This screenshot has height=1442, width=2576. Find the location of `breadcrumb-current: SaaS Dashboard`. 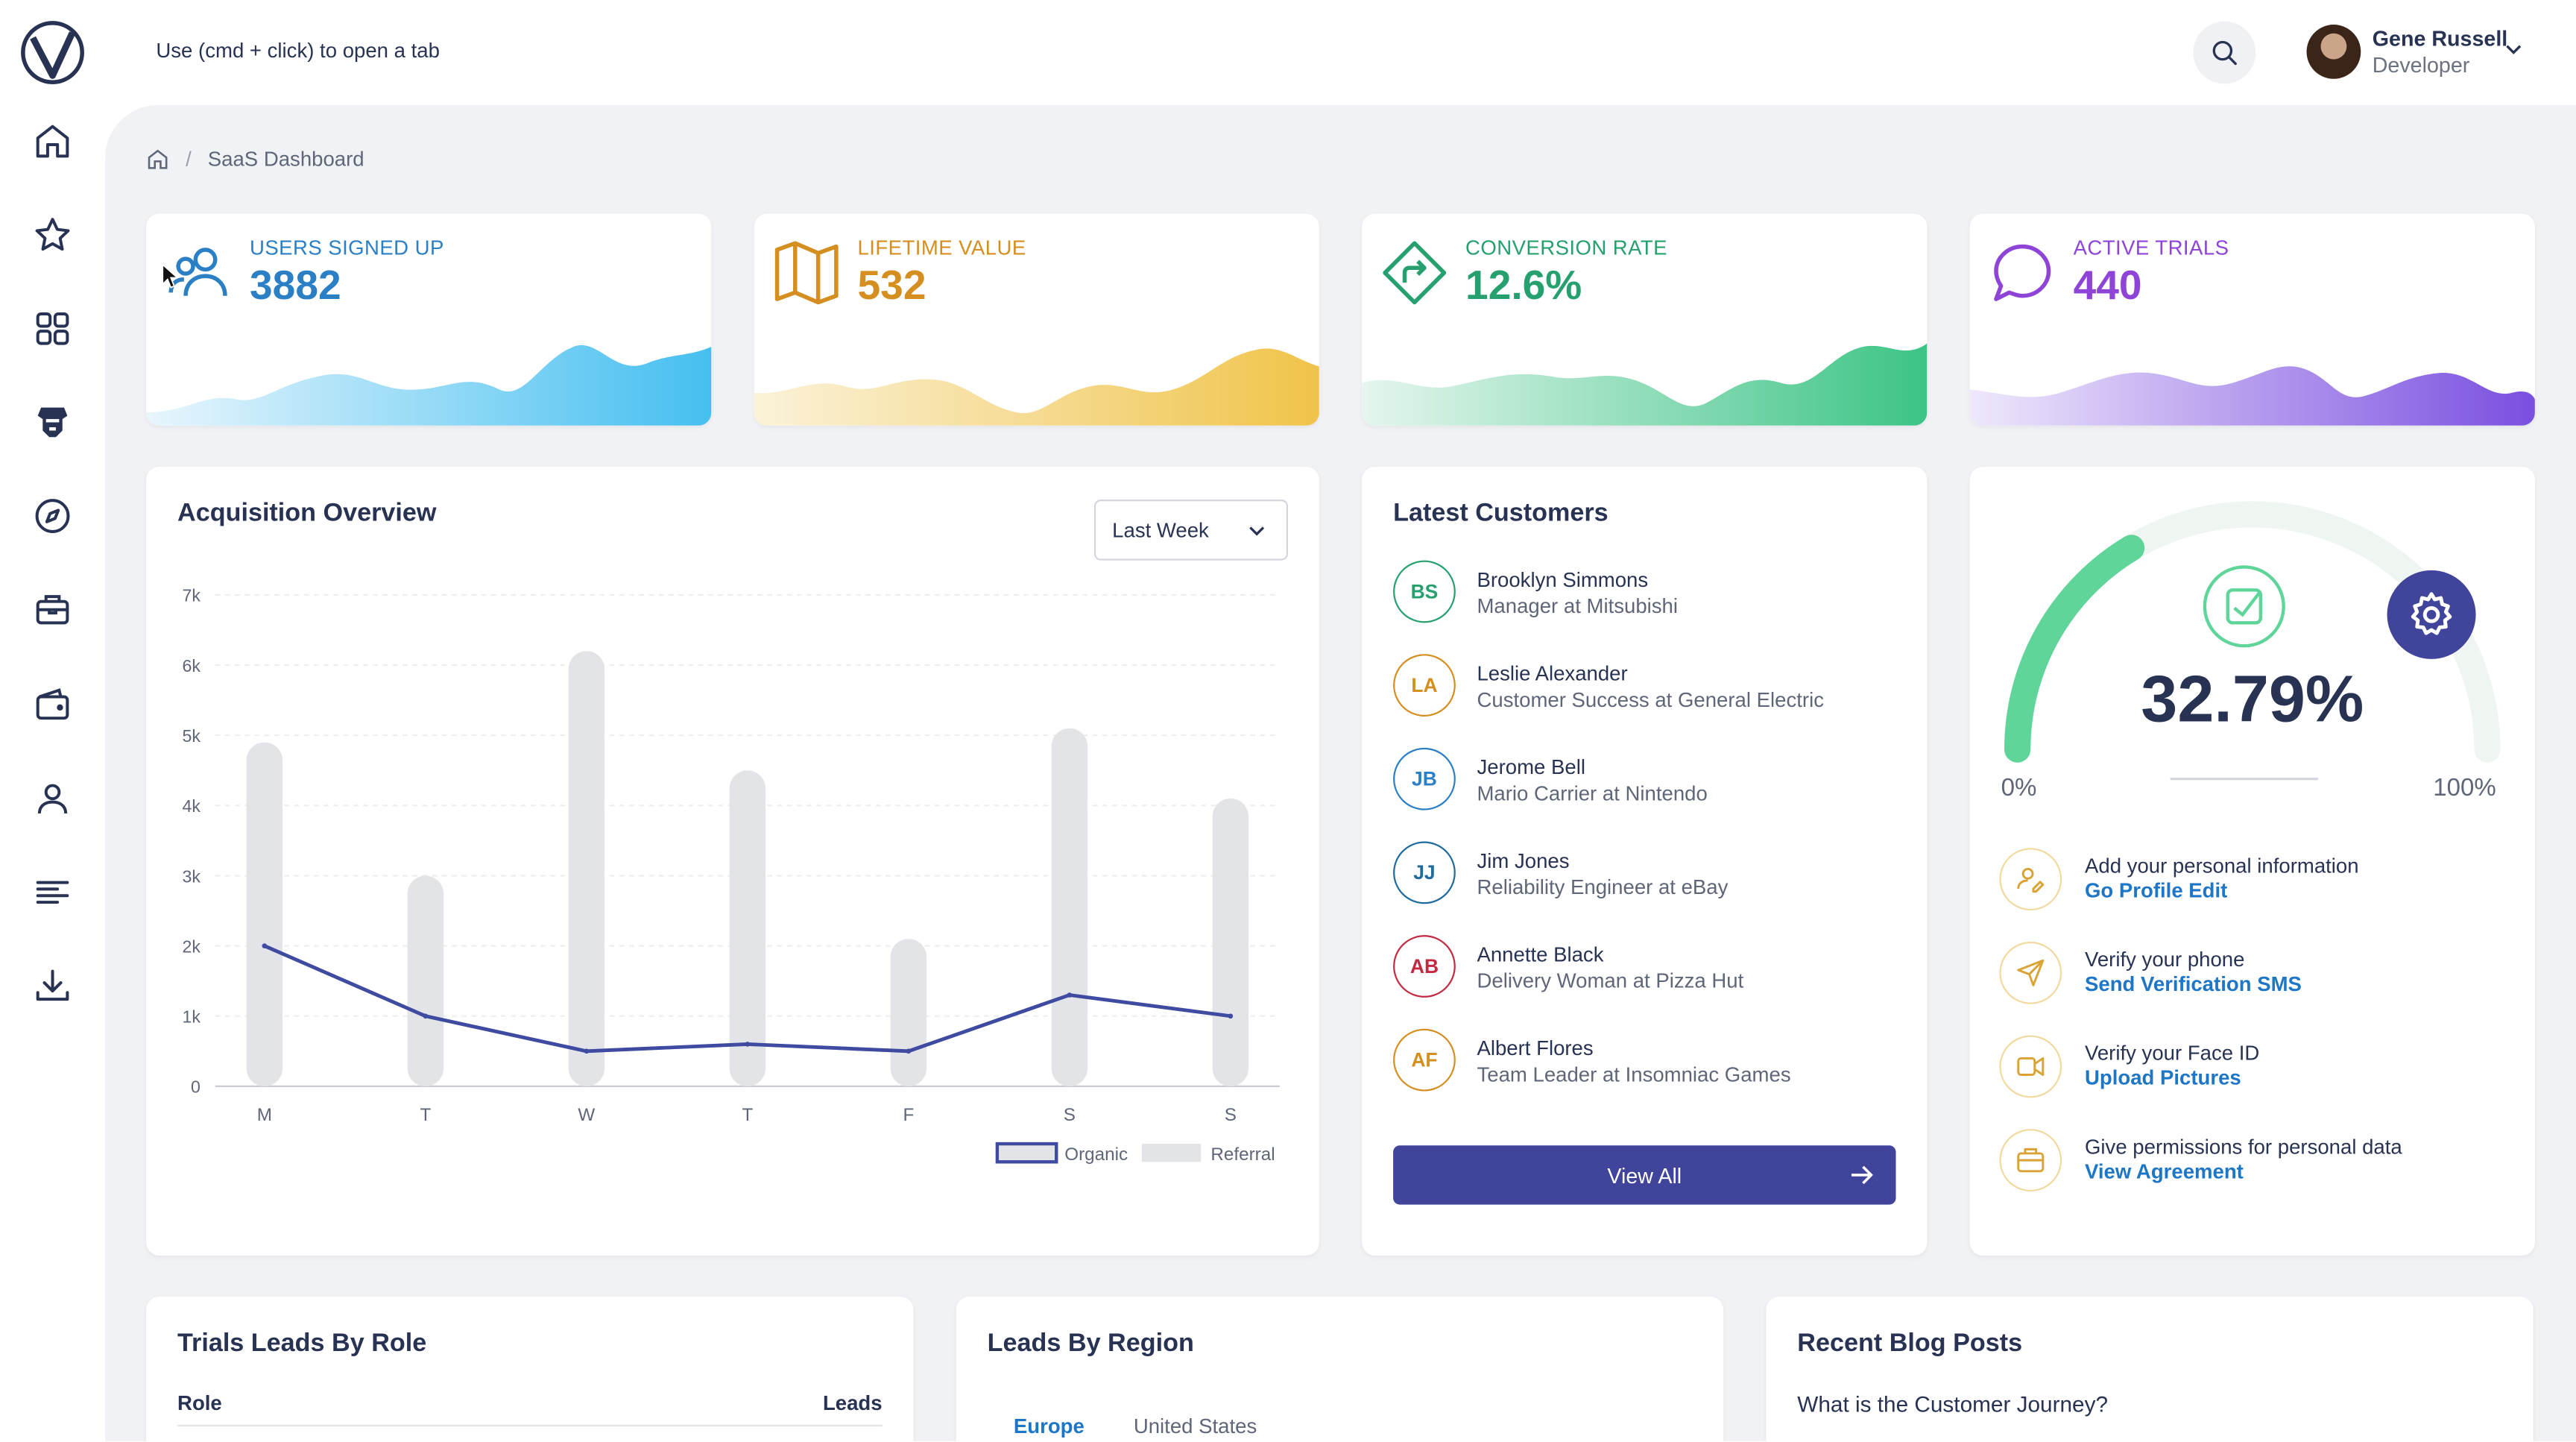

breadcrumb-current: SaaS Dashboard is located at coordinates (285, 159).